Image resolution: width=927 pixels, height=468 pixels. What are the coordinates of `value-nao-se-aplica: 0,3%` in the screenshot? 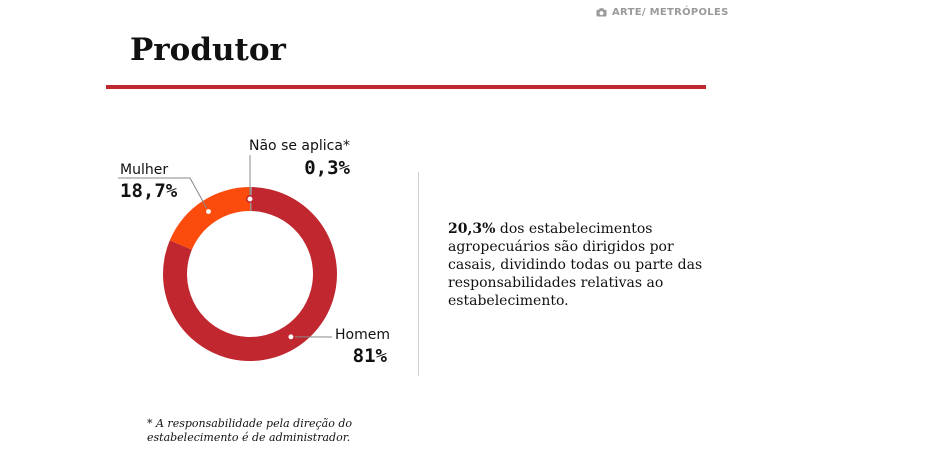 It's located at (327, 168).